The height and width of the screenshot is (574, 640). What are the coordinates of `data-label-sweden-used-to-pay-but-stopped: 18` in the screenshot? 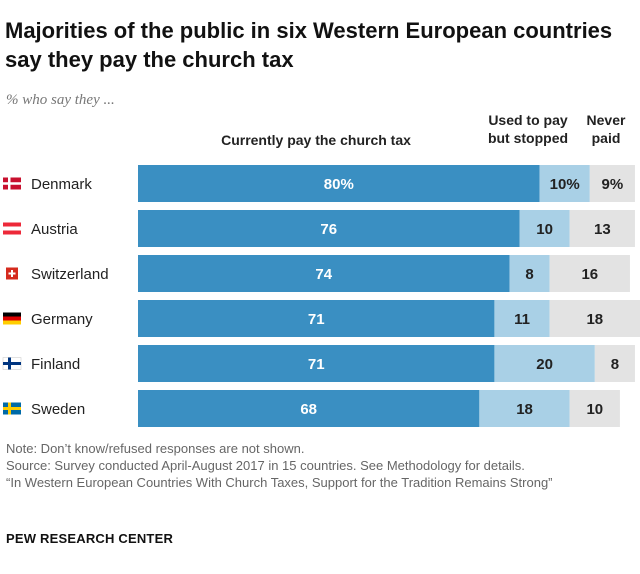 It's located at (524, 409).